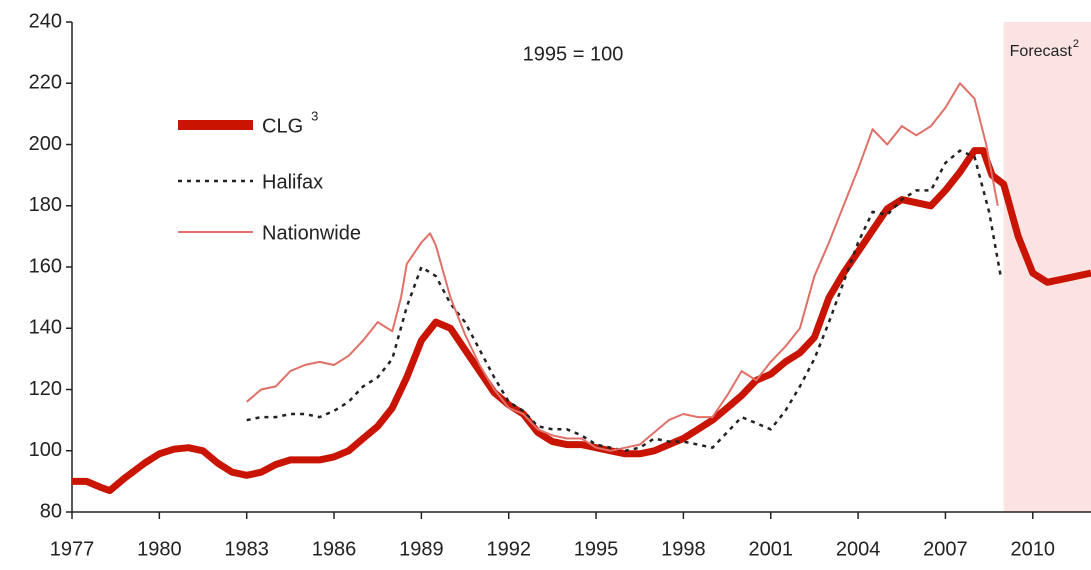 The image size is (1091, 570). I want to click on x-tick-label: 1992, so click(508, 549).